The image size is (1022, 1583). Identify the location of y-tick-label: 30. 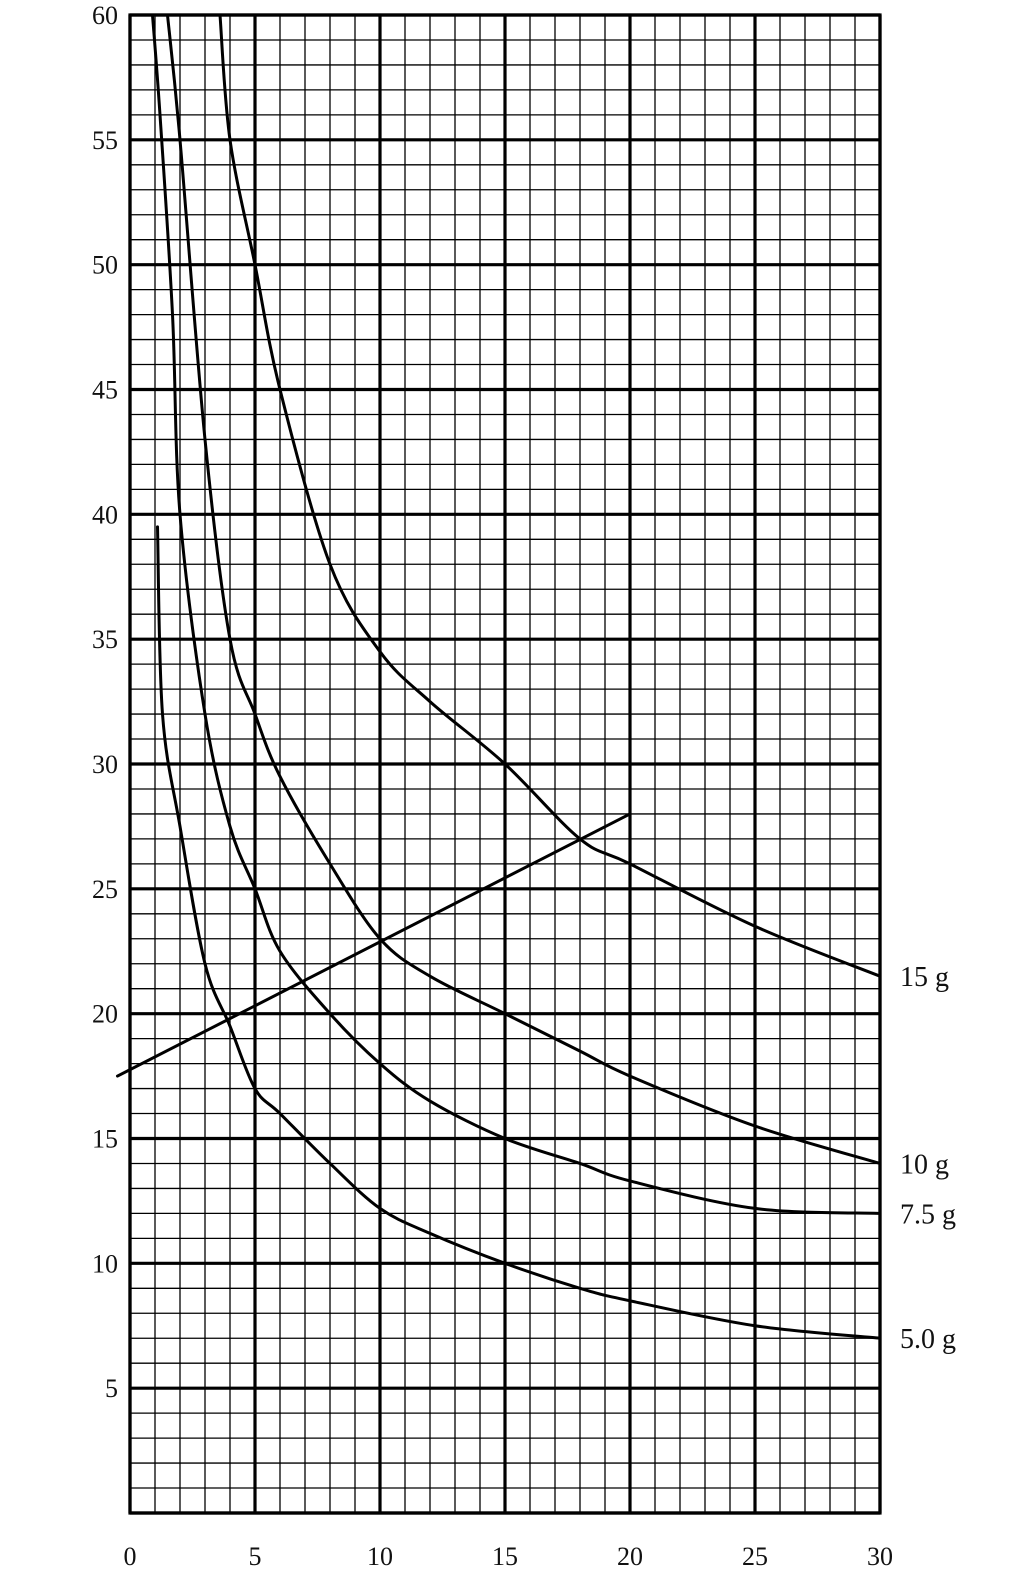
(105, 764).